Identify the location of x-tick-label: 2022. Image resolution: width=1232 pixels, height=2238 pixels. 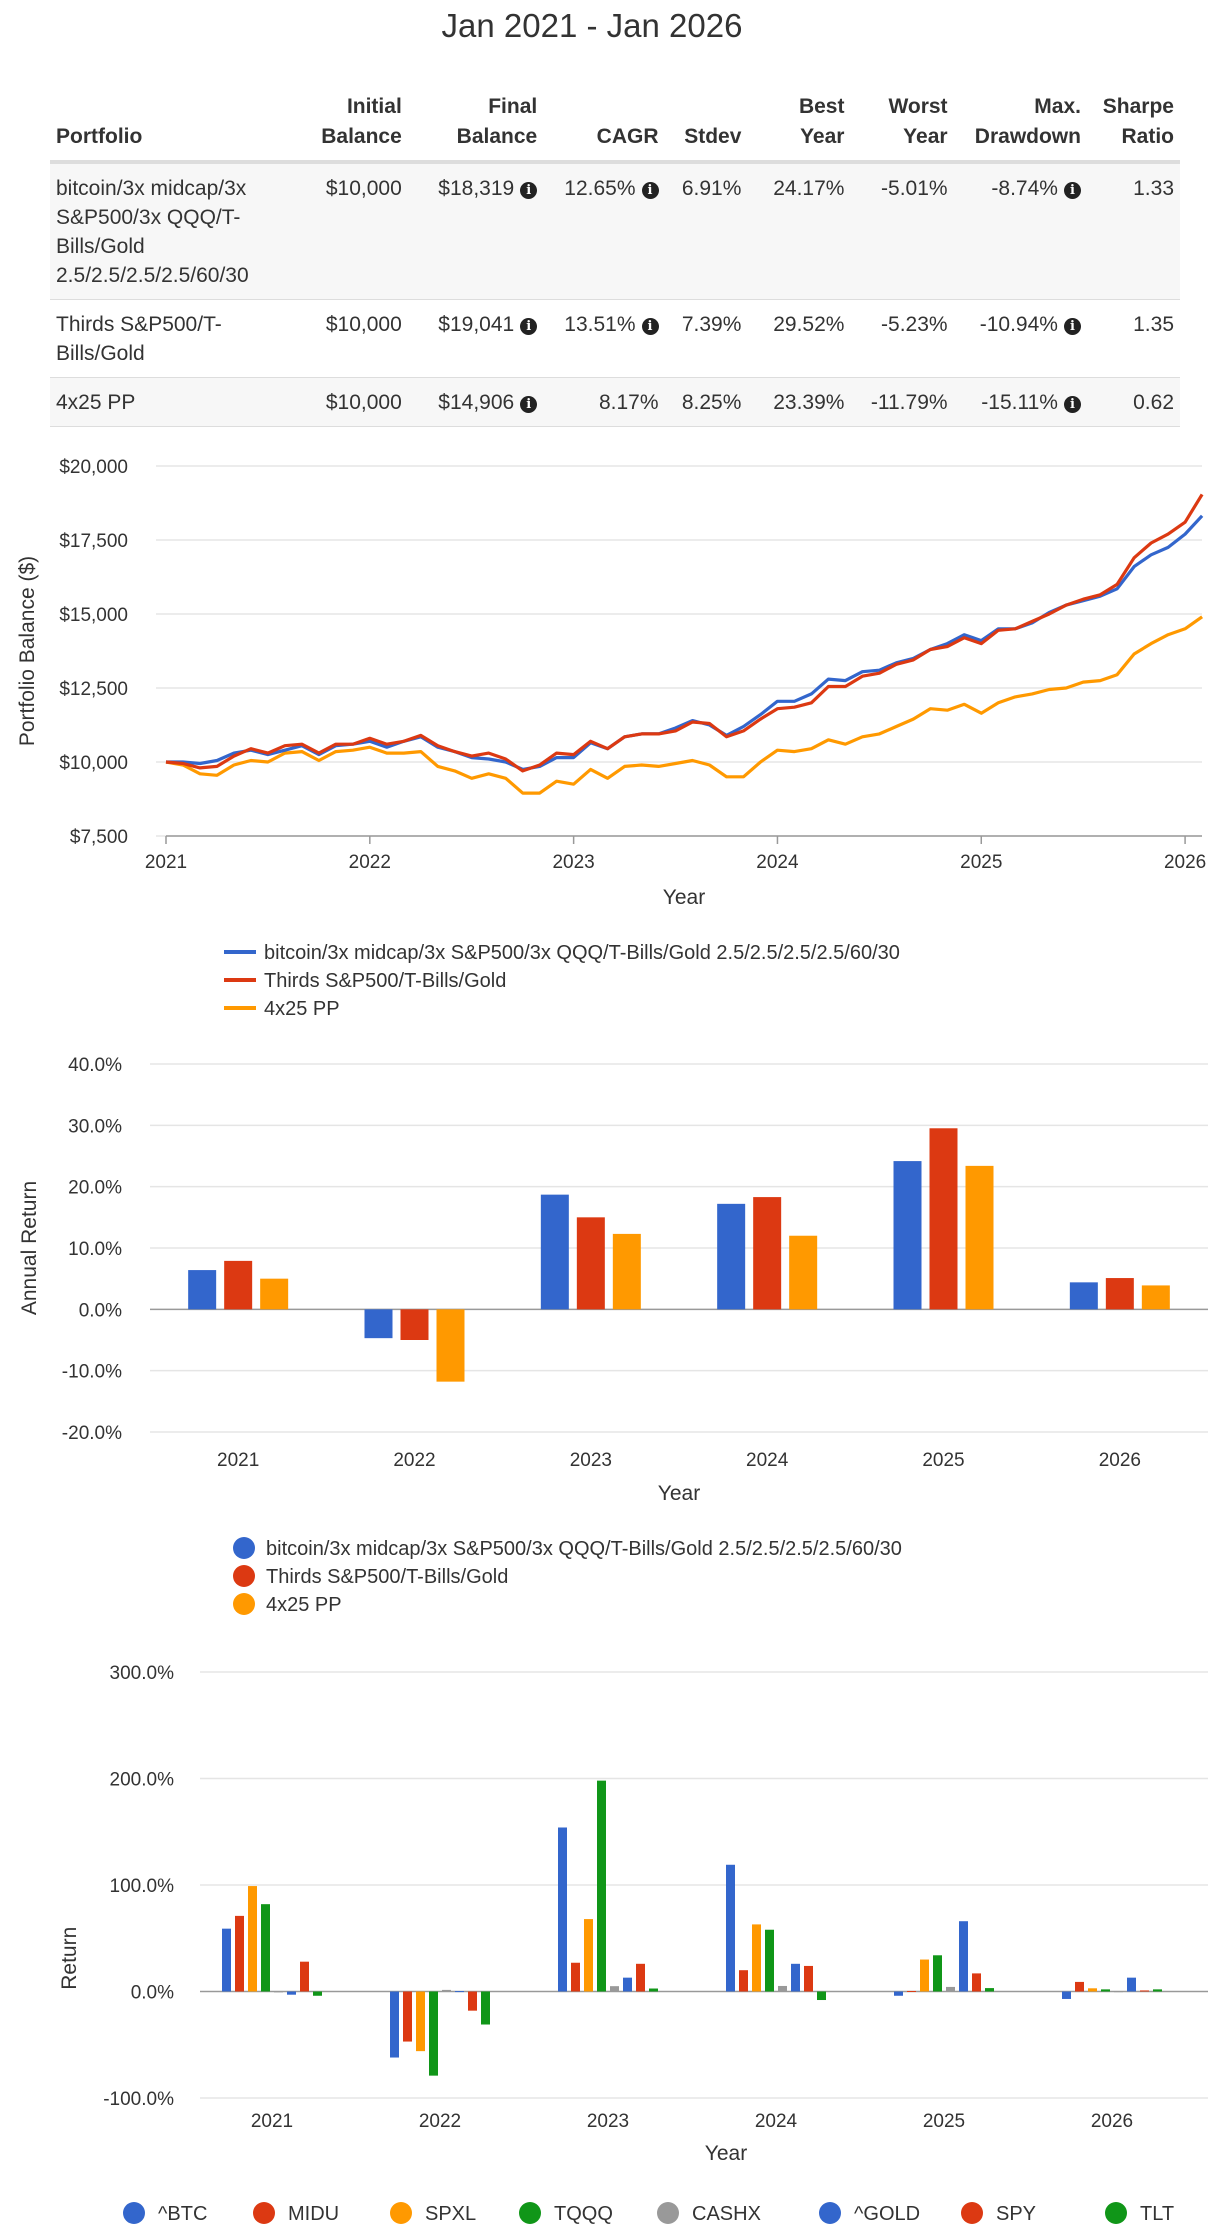
(370, 862).